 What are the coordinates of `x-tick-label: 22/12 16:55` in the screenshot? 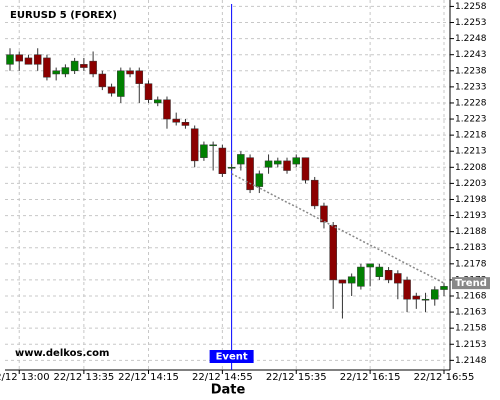 It's located at (444, 377).